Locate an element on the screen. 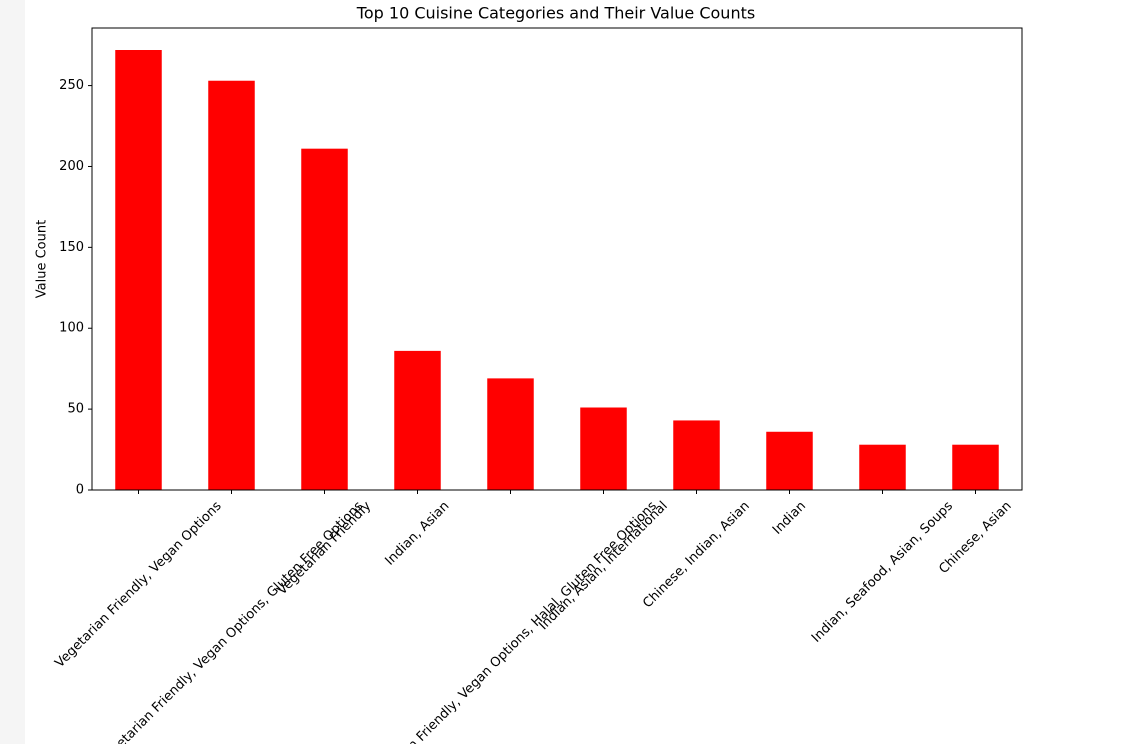 The image size is (1124, 744). x-tick-label: Indian is located at coordinates (789, 518).